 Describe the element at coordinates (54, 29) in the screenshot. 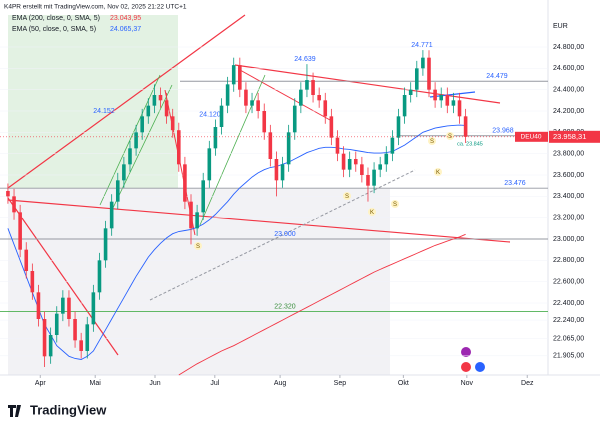

I see `legend-name: EMA (50, close, 0, SMA, 5)` at that location.